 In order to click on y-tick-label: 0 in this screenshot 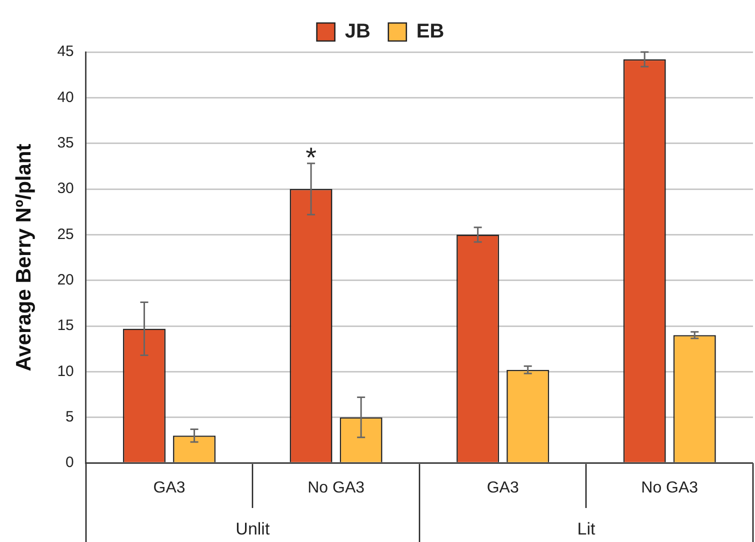, I will do `click(70, 463)`.